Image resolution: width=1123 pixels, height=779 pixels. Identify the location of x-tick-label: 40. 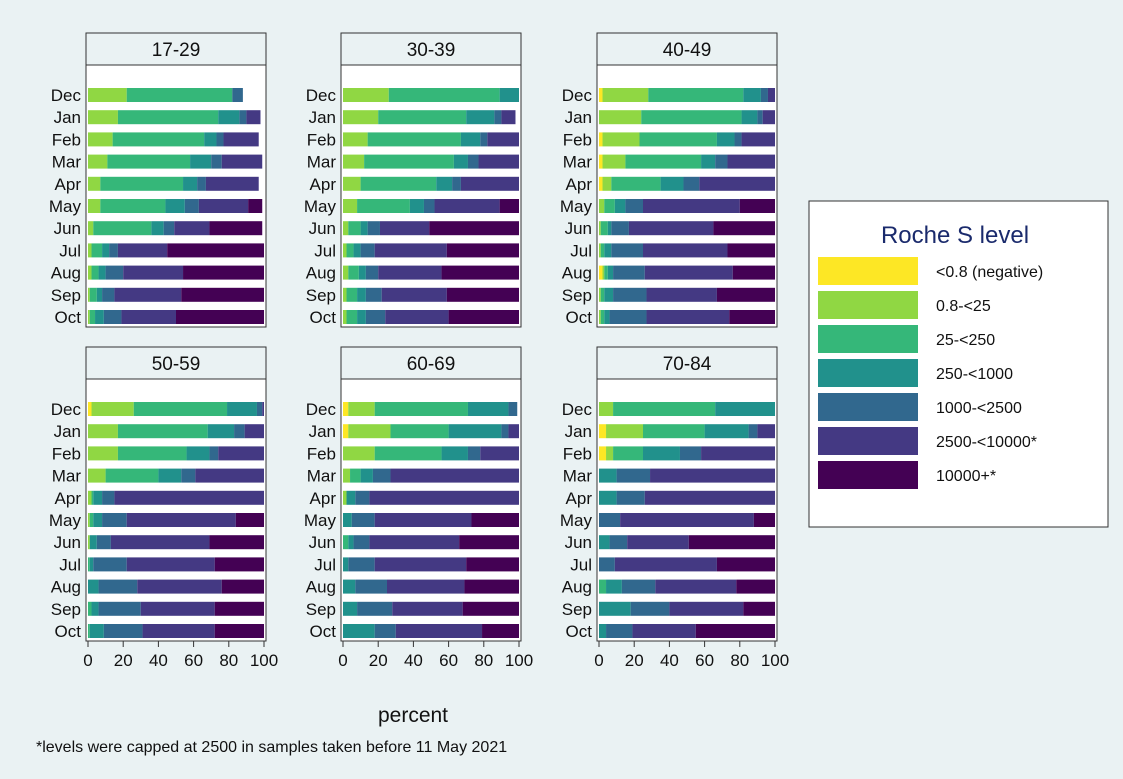
(413, 660).